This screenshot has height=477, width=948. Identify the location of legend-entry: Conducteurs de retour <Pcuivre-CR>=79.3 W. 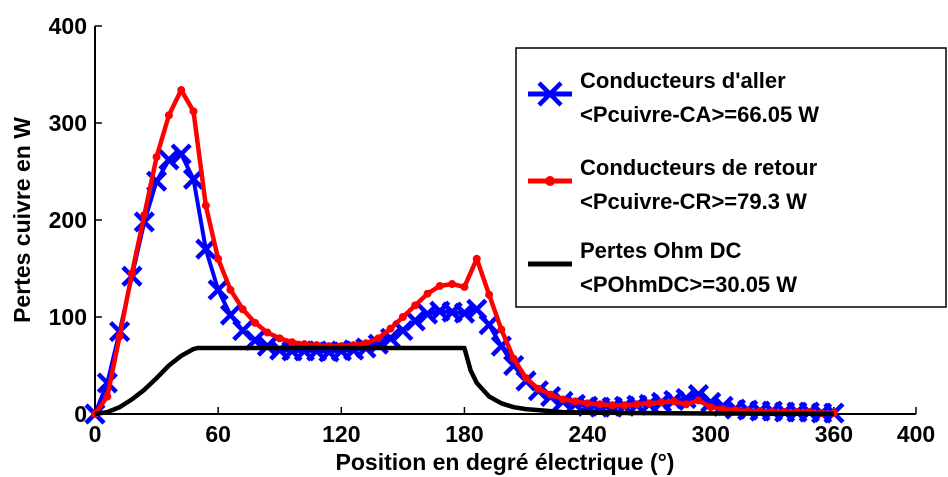
(673, 184).